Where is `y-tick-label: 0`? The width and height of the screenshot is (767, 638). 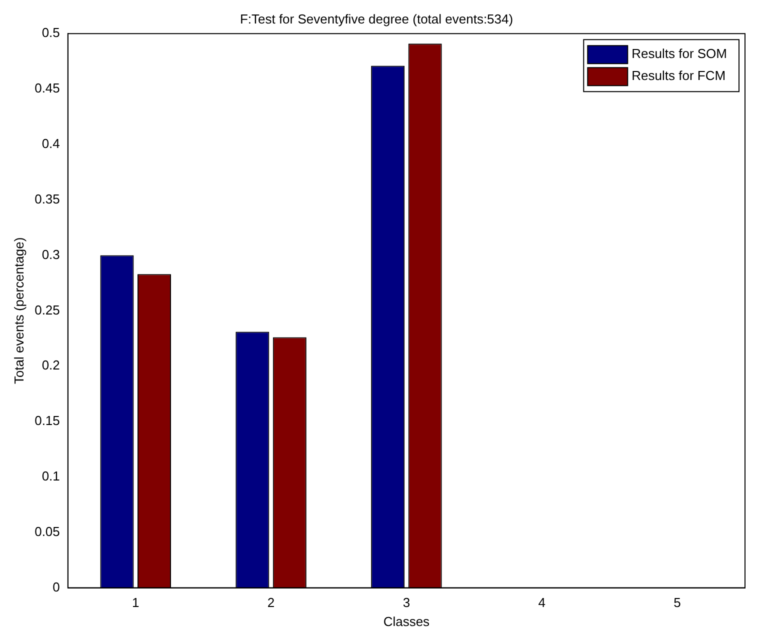
y-tick-label: 0 is located at coordinates (56, 586).